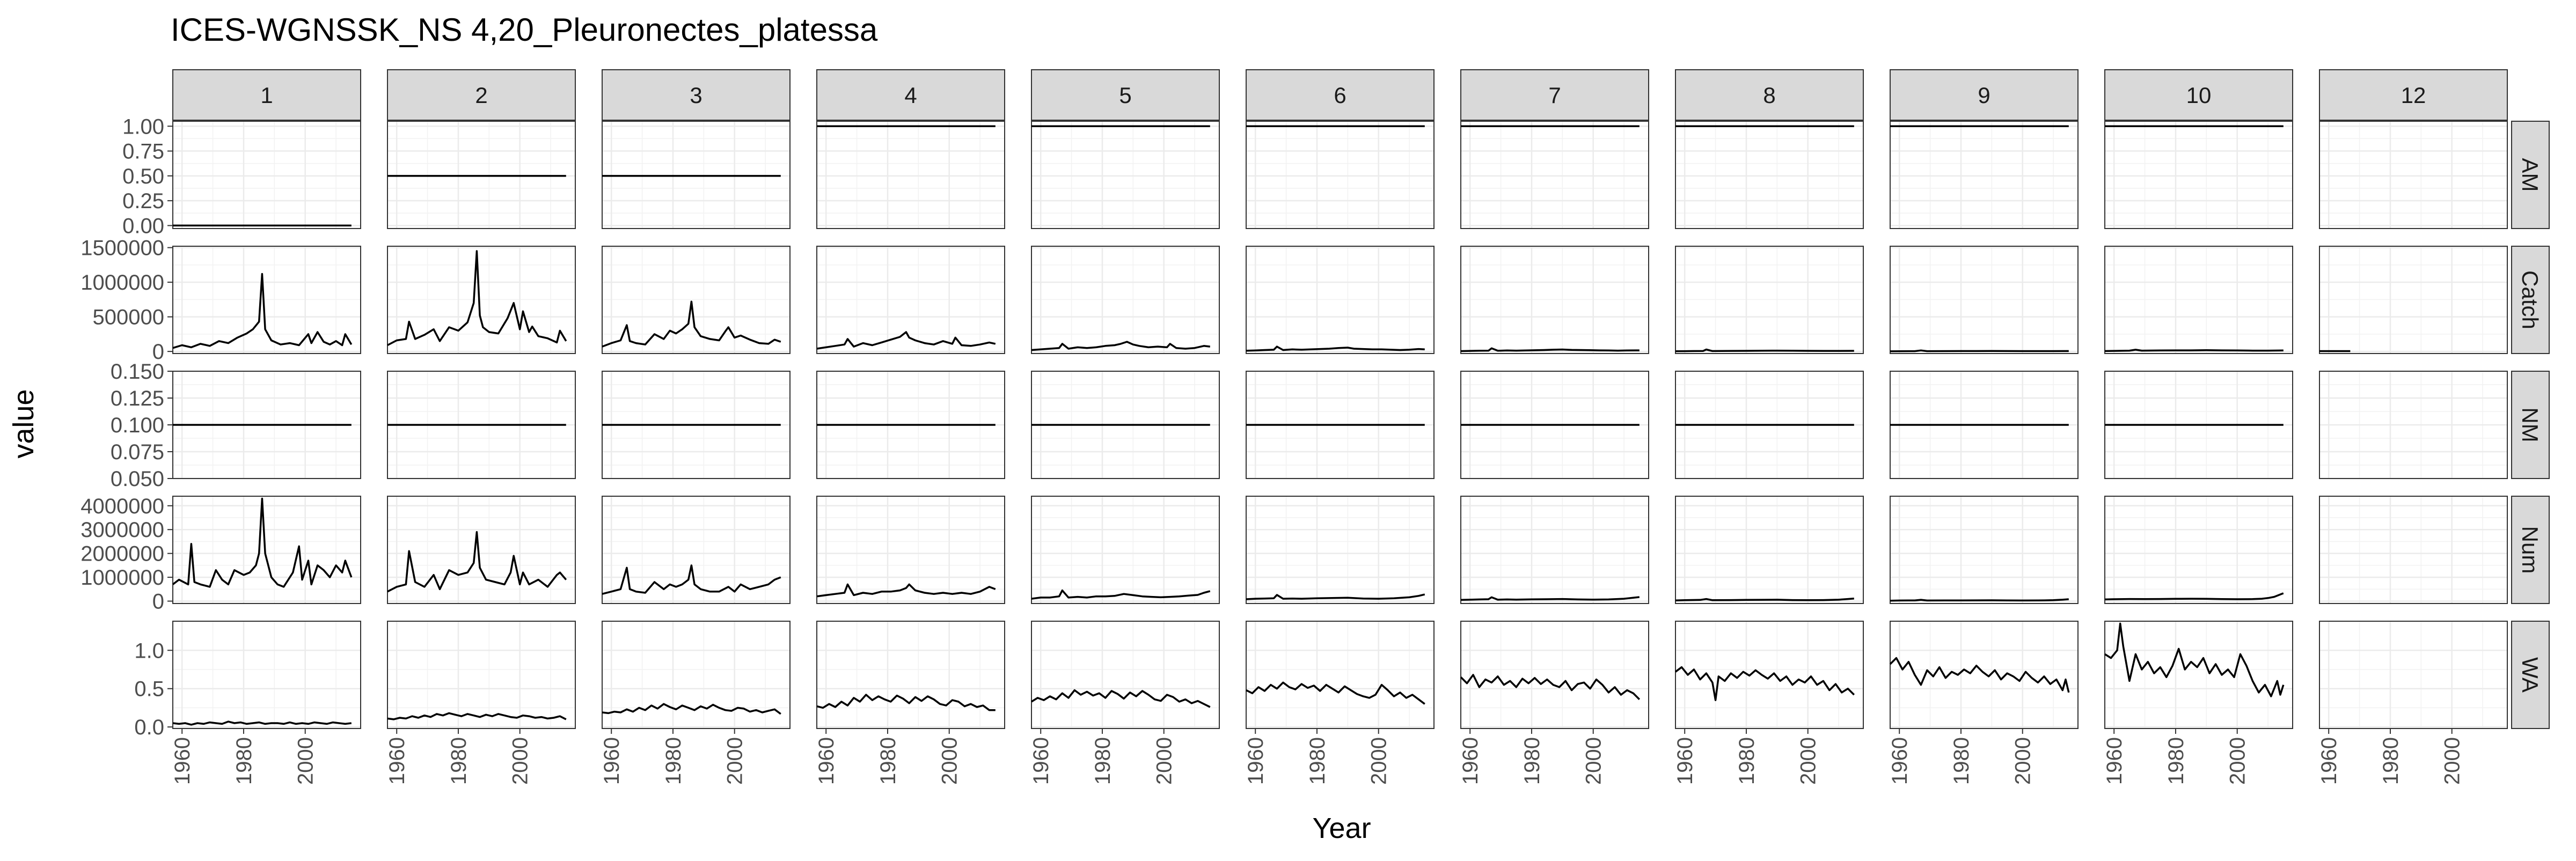 The width and height of the screenshot is (2576, 861). What do you see at coordinates (143, 152) in the screenshot?
I see `y-tick-label: 0.75` at bounding box center [143, 152].